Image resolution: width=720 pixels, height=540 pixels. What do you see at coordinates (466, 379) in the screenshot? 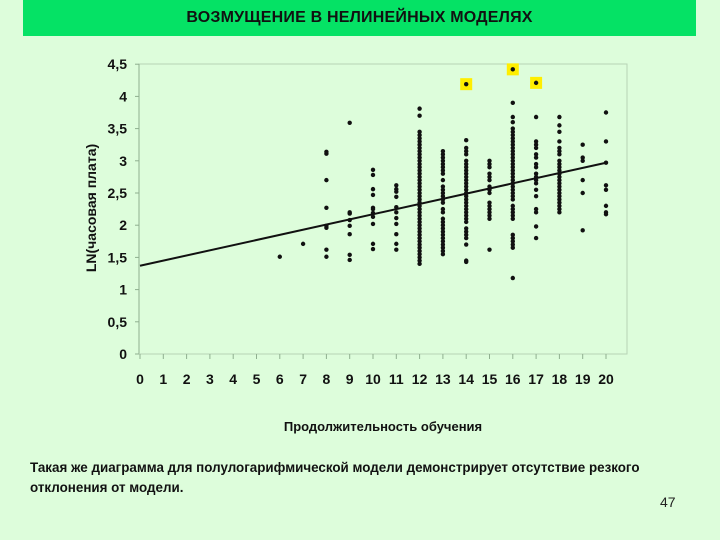
I see `x-tick-label: 14` at bounding box center [466, 379].